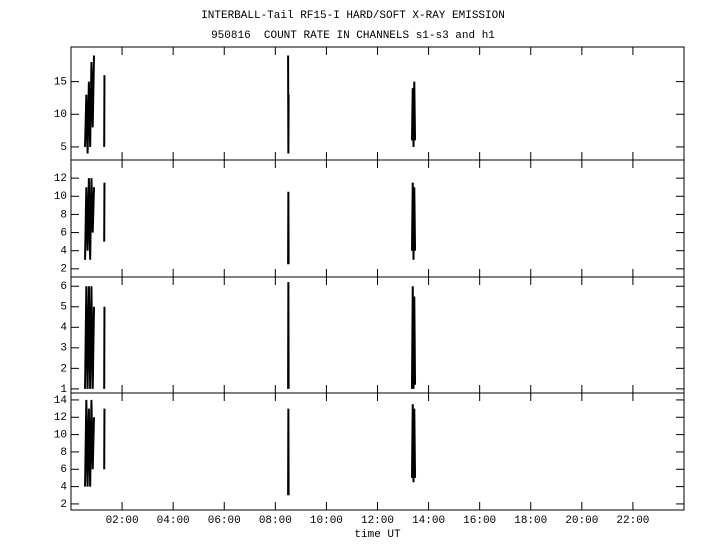 The height and width of the screenshot is (550, 720). I want to click on y-tick-label: 1, so click(63, 390).